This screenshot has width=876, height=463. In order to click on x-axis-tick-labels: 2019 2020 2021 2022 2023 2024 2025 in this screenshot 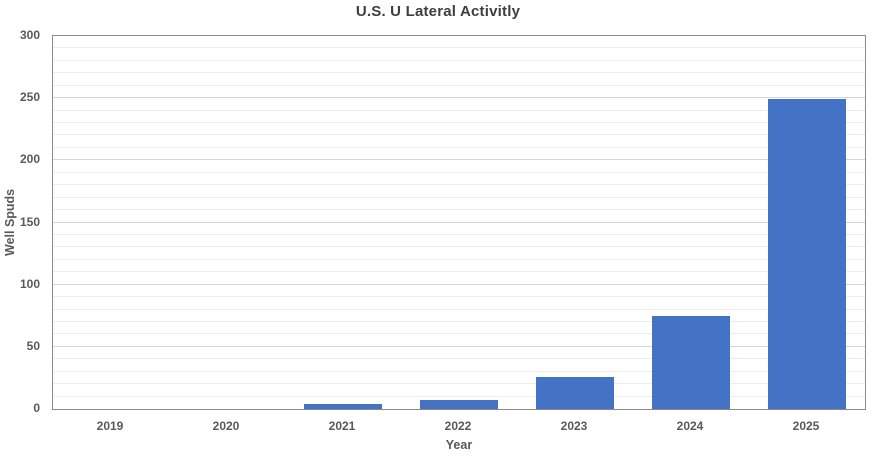, I will do `click(459, 427)`.